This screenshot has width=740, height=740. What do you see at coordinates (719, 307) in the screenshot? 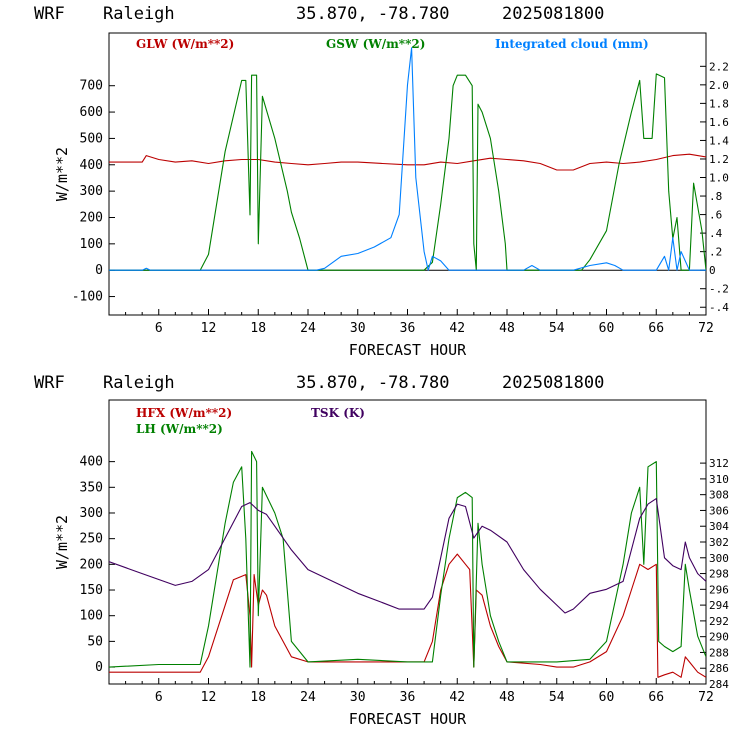
I see `y2-tick-label: -.4` at bounding box center [719, 307].